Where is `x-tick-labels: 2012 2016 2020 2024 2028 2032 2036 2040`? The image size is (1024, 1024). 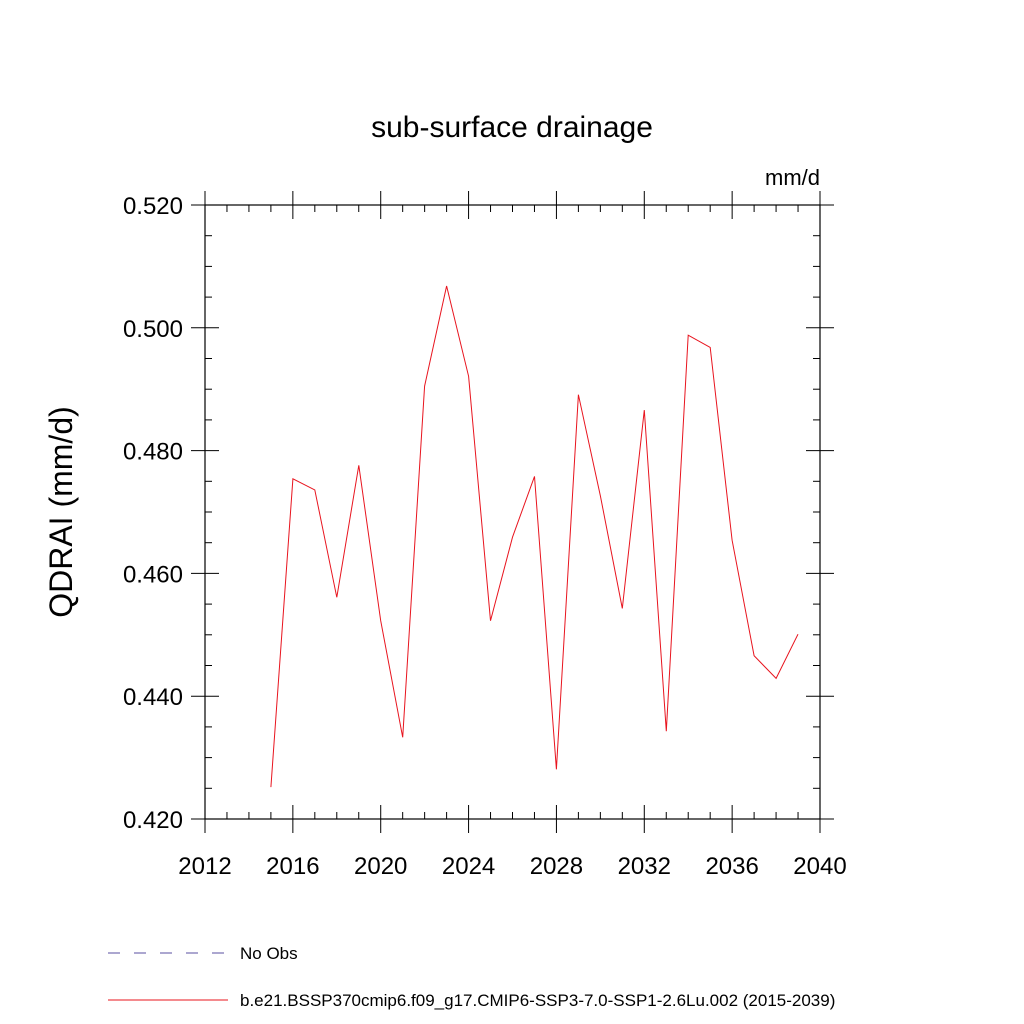
x-tick-labels: 2012 2016 2020 2024 2028 2032 2036 2040 is located at coordinates (512, 866).